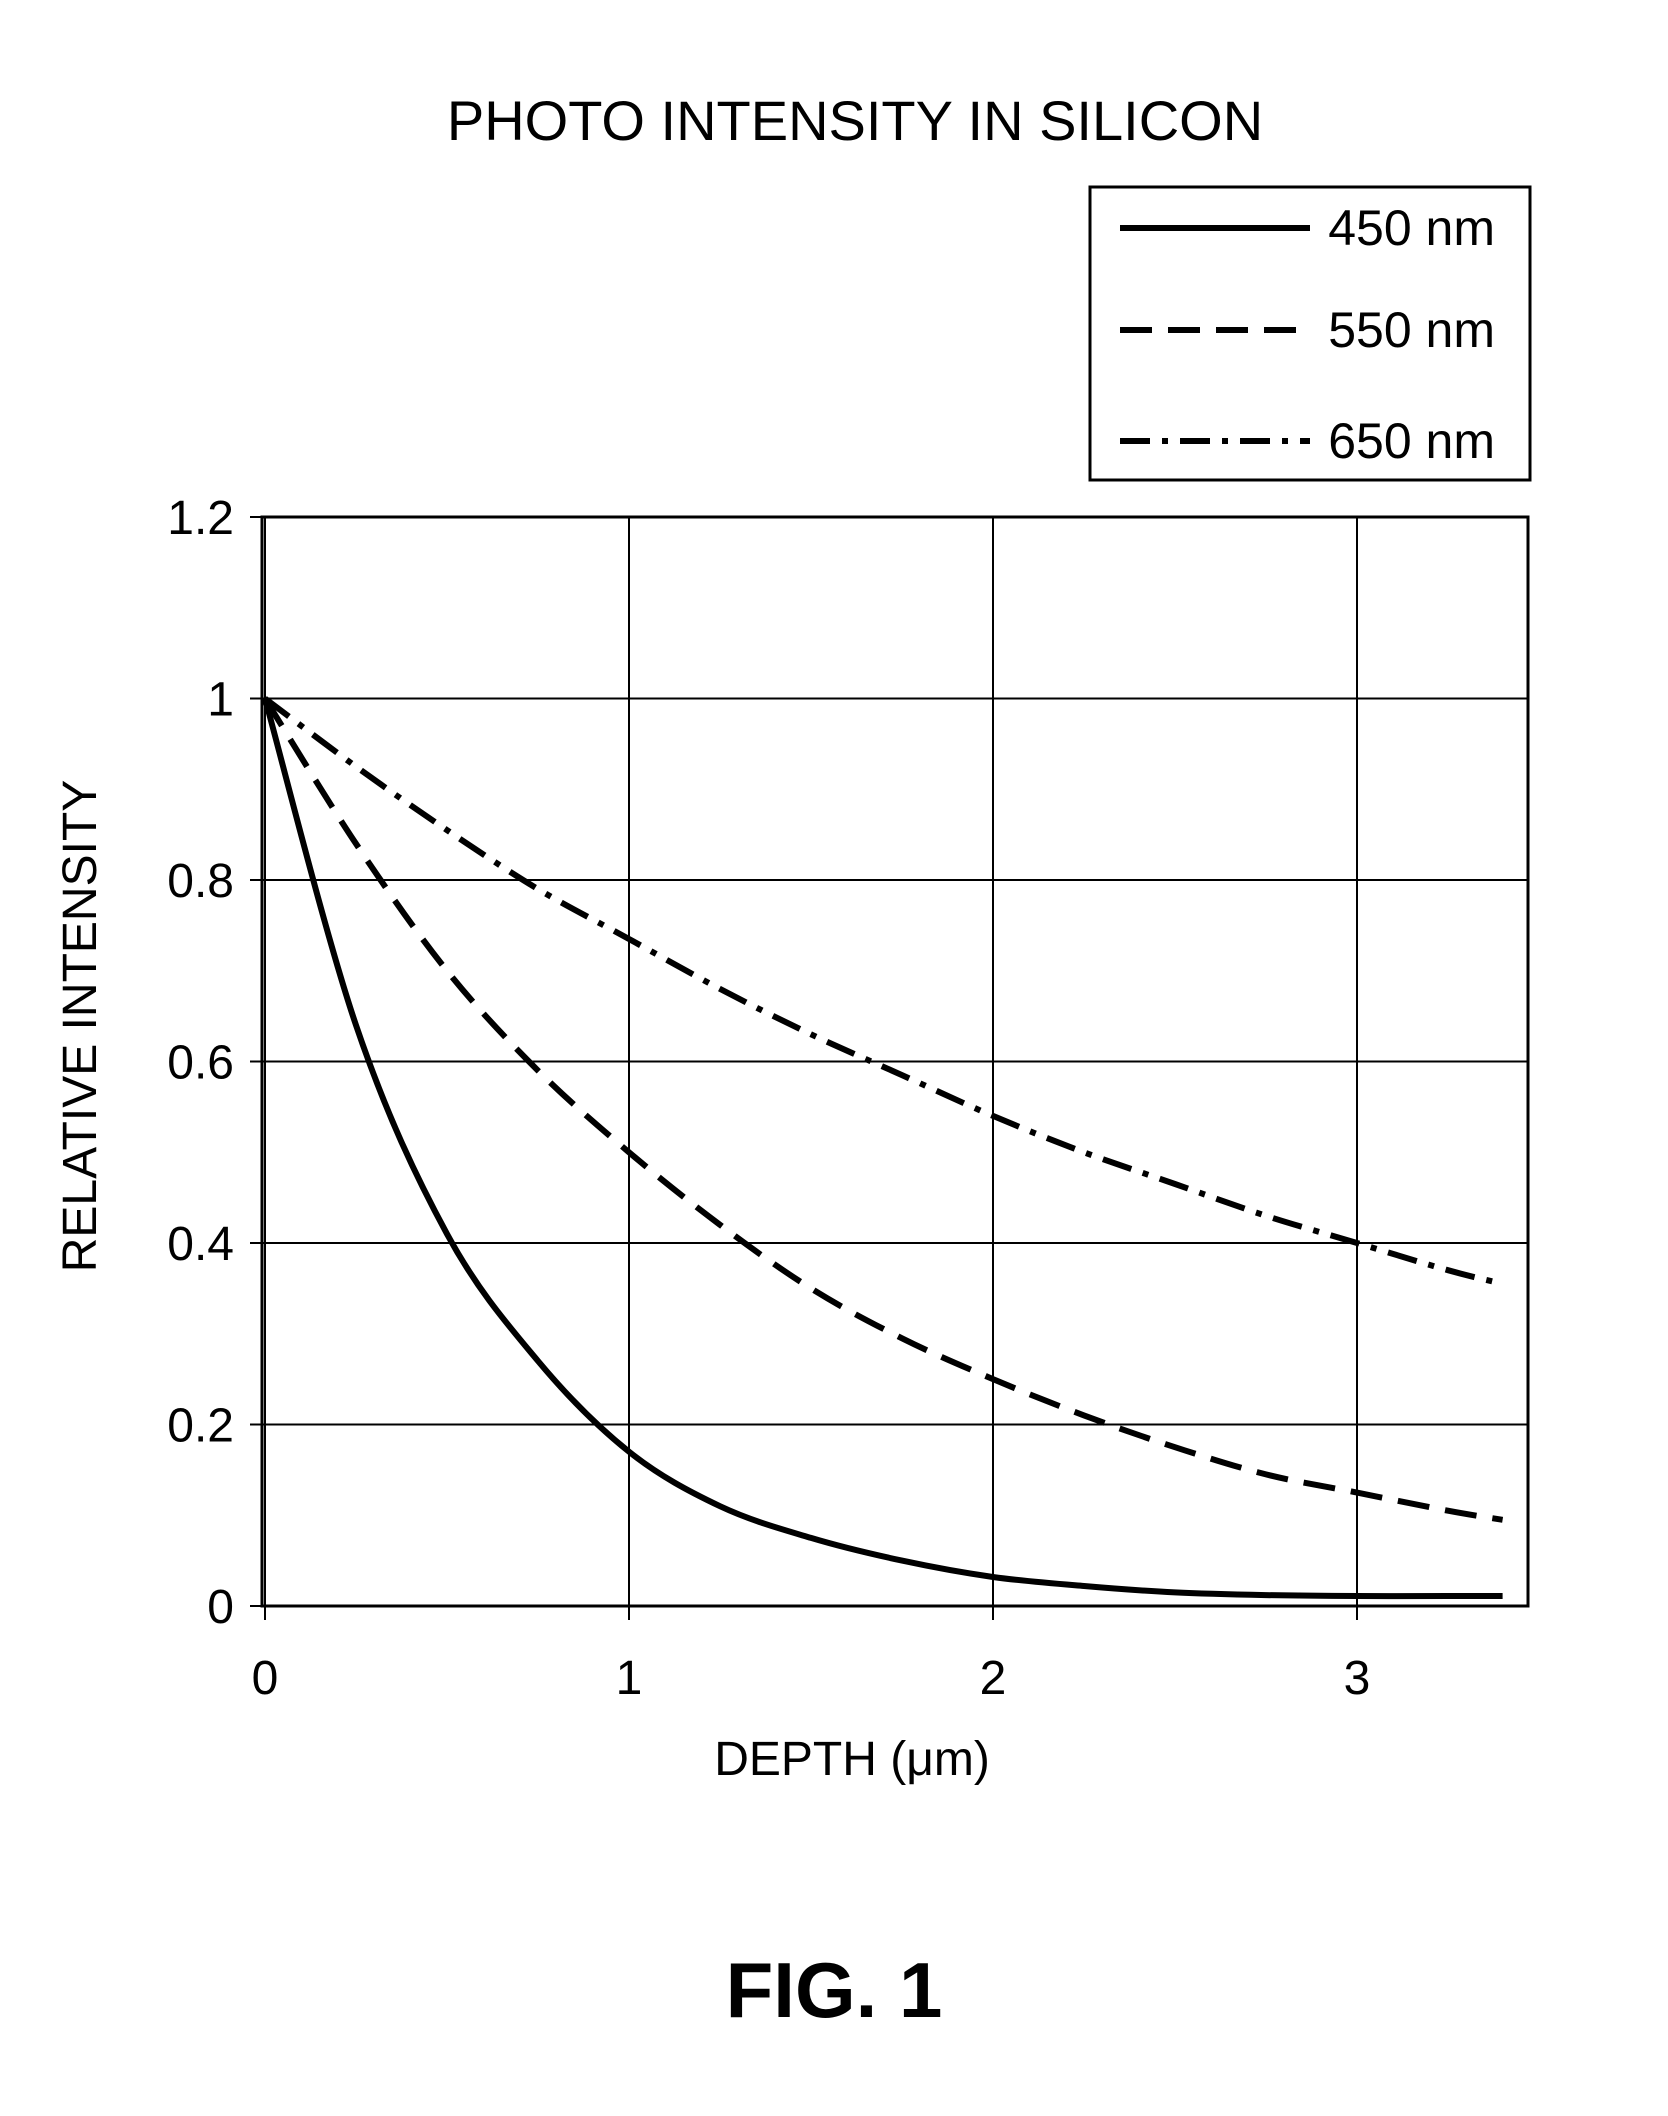 This screenshot has height=2116, width=1668. I want to click on chart-title: PHOTO INTENSITY IN SILICON, so click(855, 120).